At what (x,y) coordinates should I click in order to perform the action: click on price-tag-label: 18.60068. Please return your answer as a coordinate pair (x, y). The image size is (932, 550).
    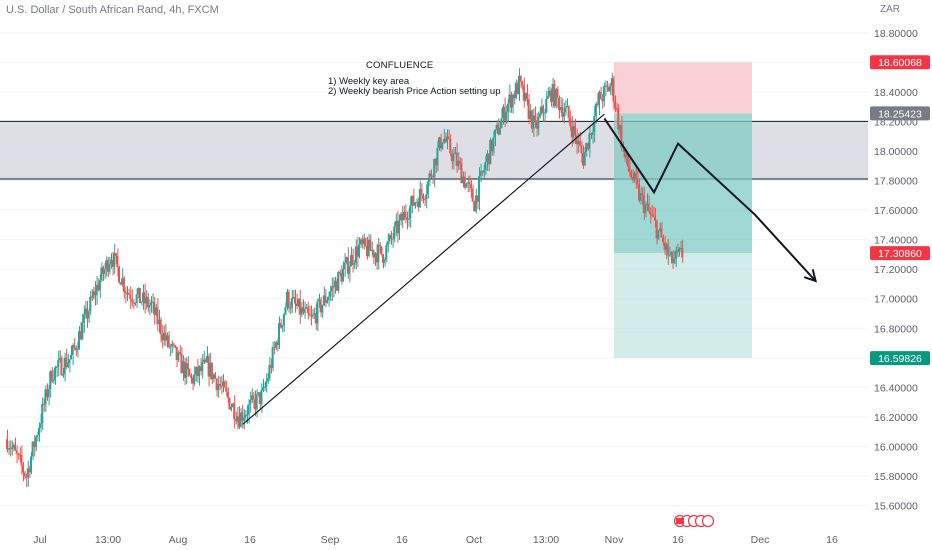
    Looking at the image, I should click on (900, 63).